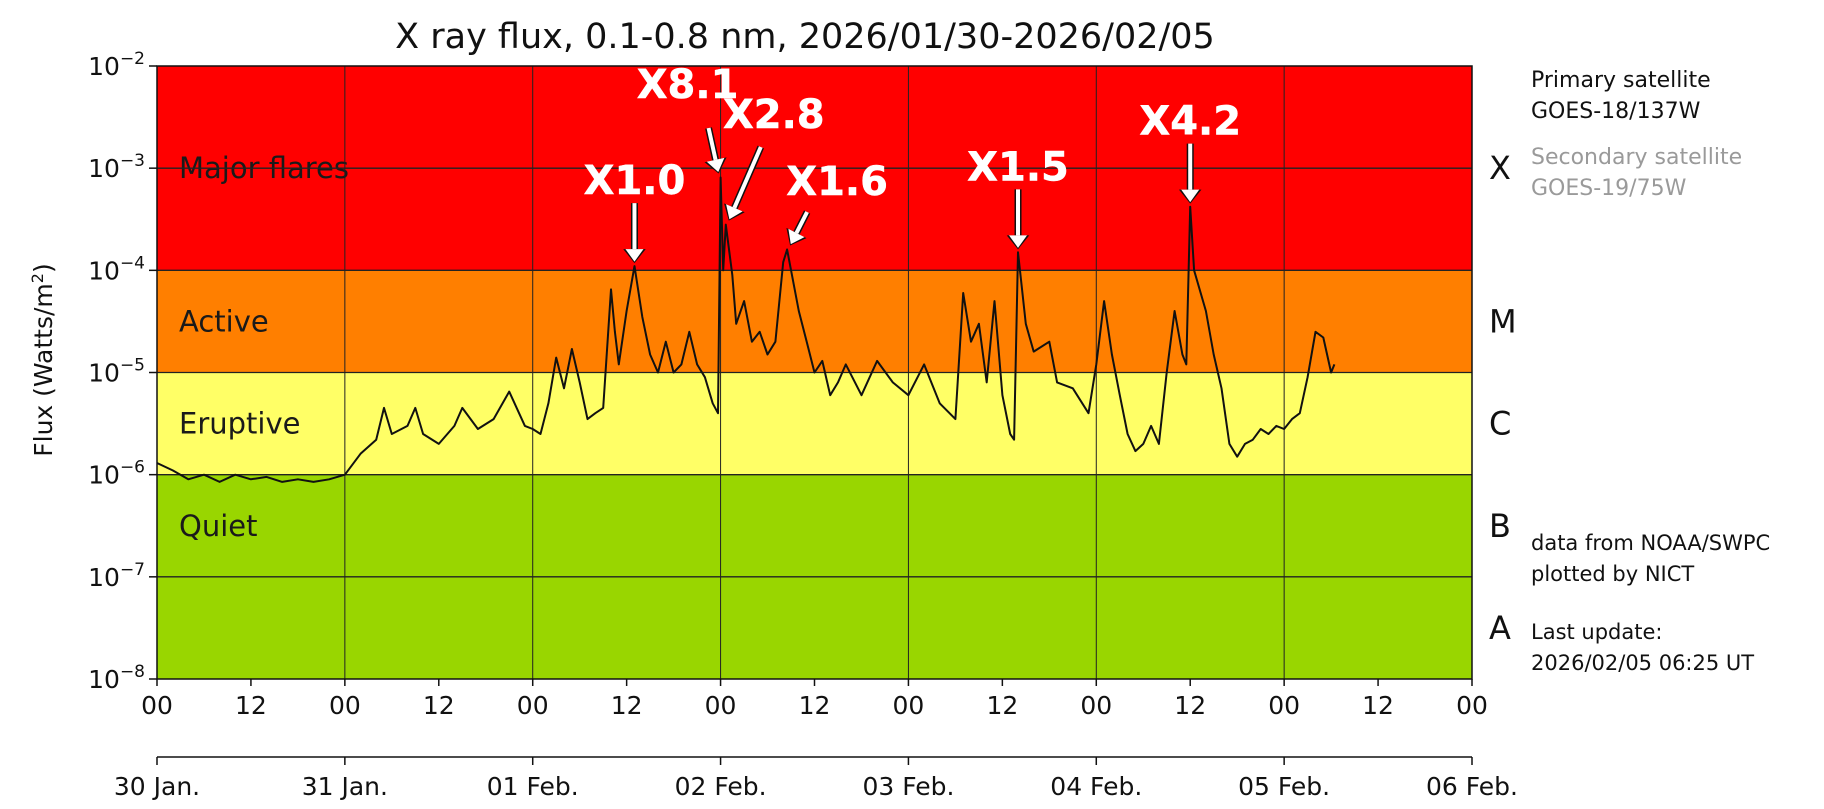  Describe the element at coordinates (1642, 648) in the screenshot. I see `last-update: Last update: 2026/02/05 06:25 UT` at that location.